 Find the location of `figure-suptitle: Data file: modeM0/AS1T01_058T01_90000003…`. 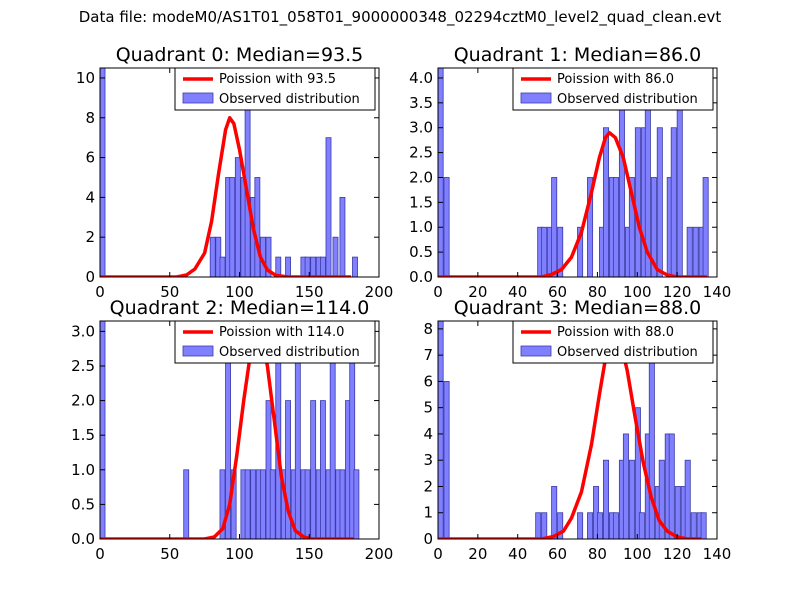

figure-suptitle: Data file: modeM0/AS1T01_058T01_90000003… is located at coordinates (400, 17).